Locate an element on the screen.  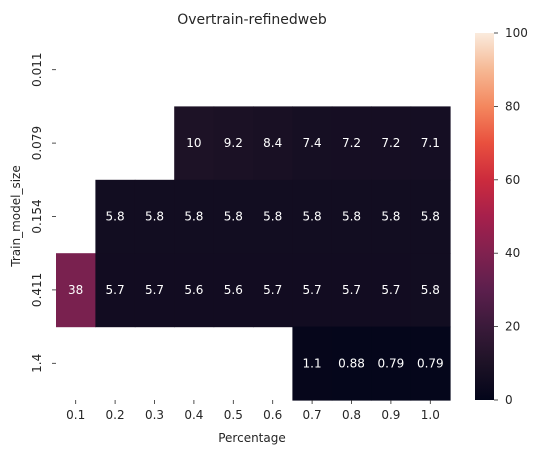
cell-value-label: 7.4 is located at coordinates (312, 143).